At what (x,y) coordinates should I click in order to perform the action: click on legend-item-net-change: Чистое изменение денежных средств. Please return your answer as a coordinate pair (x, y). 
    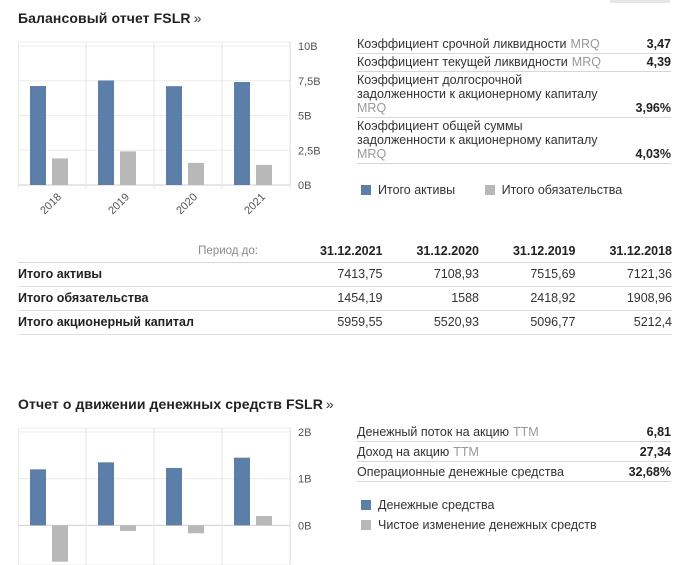
    Looking at the image, I should click on (479, 525).